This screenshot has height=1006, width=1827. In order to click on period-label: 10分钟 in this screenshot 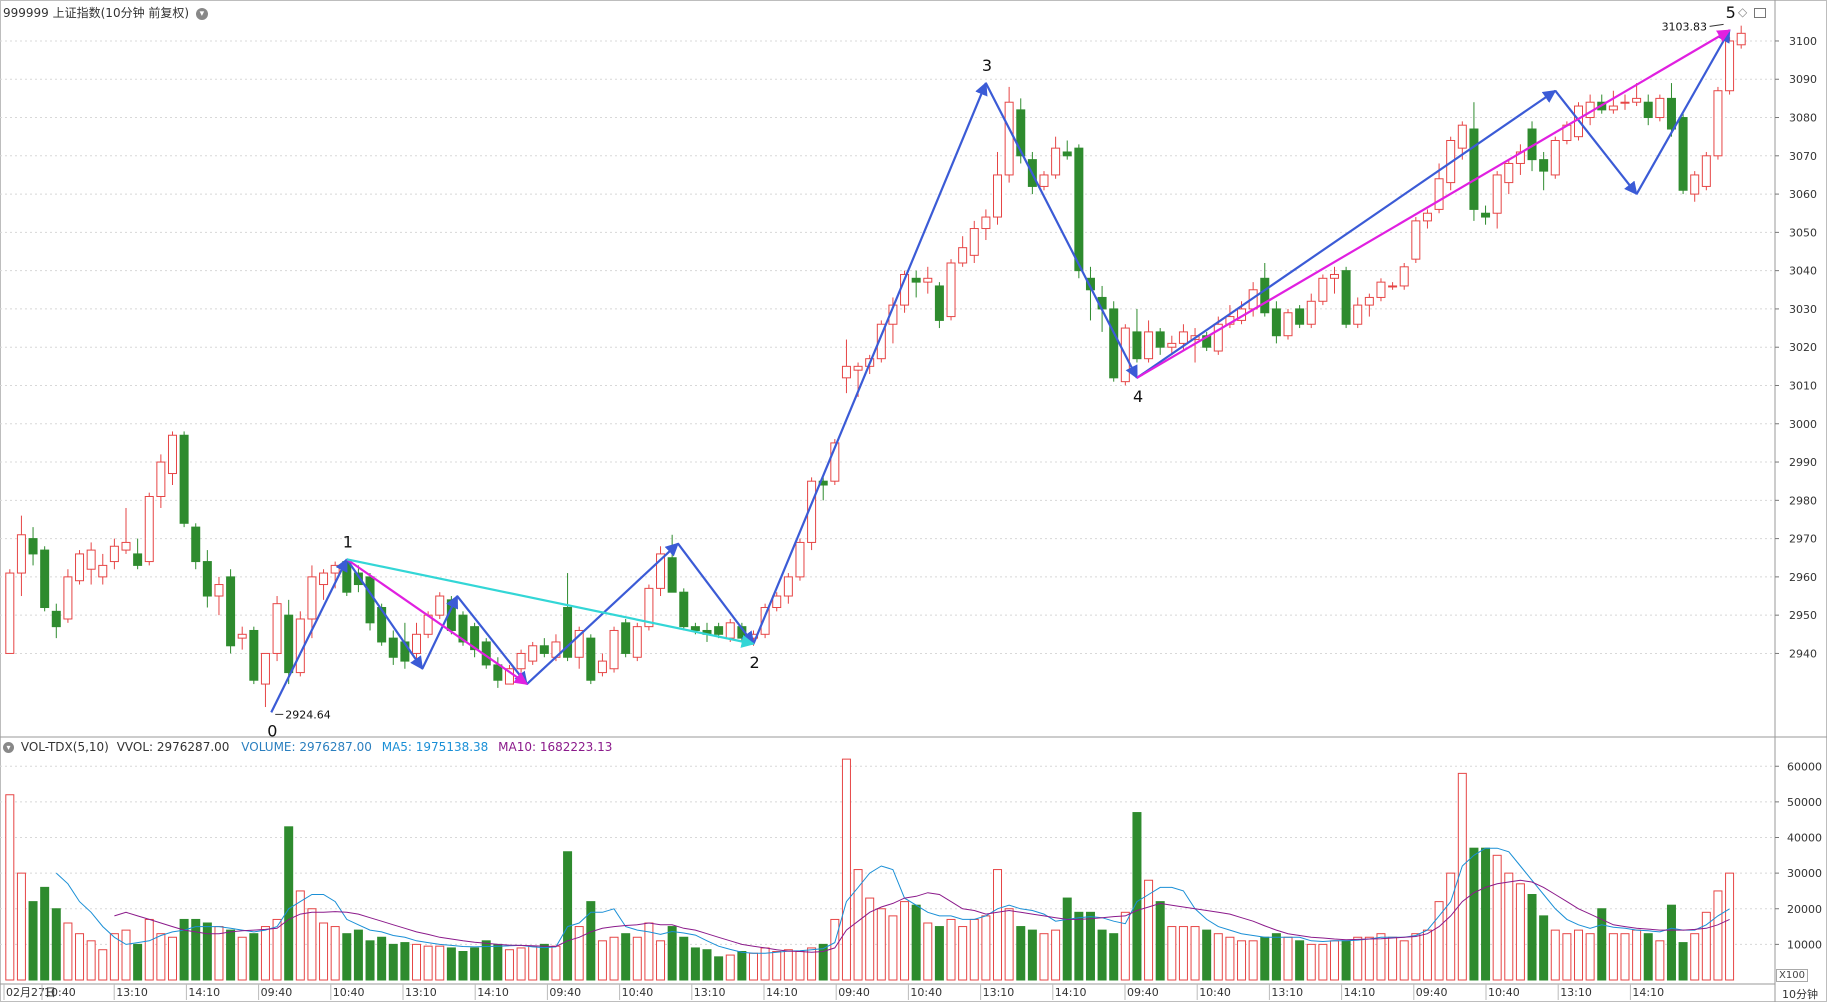, I will do `click(1800, 994)`.